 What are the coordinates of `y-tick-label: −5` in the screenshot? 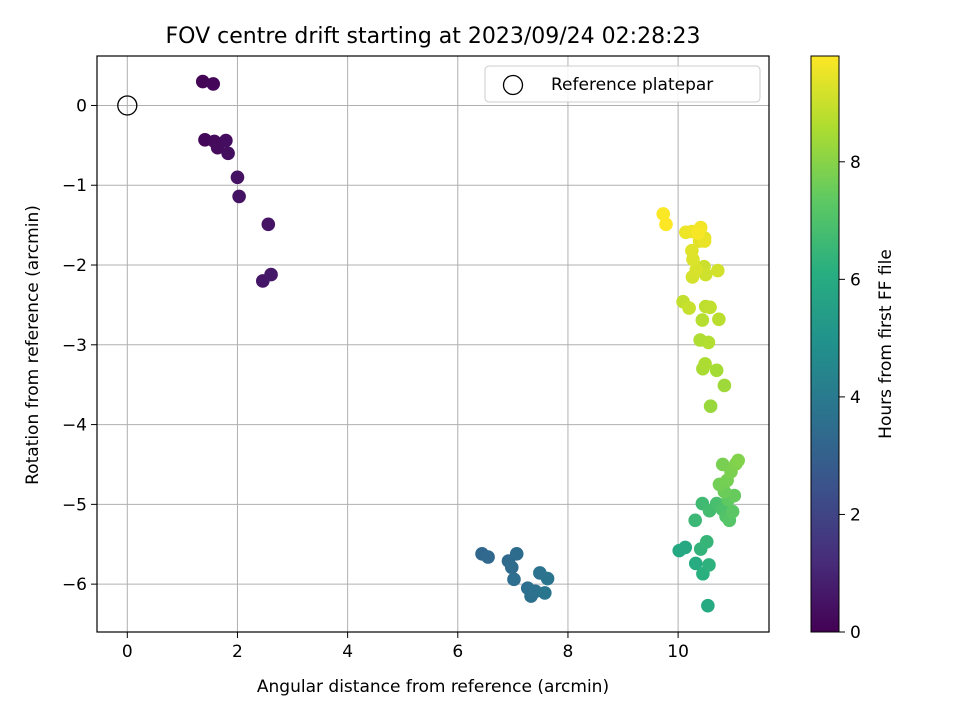 It's located at (74, 505).